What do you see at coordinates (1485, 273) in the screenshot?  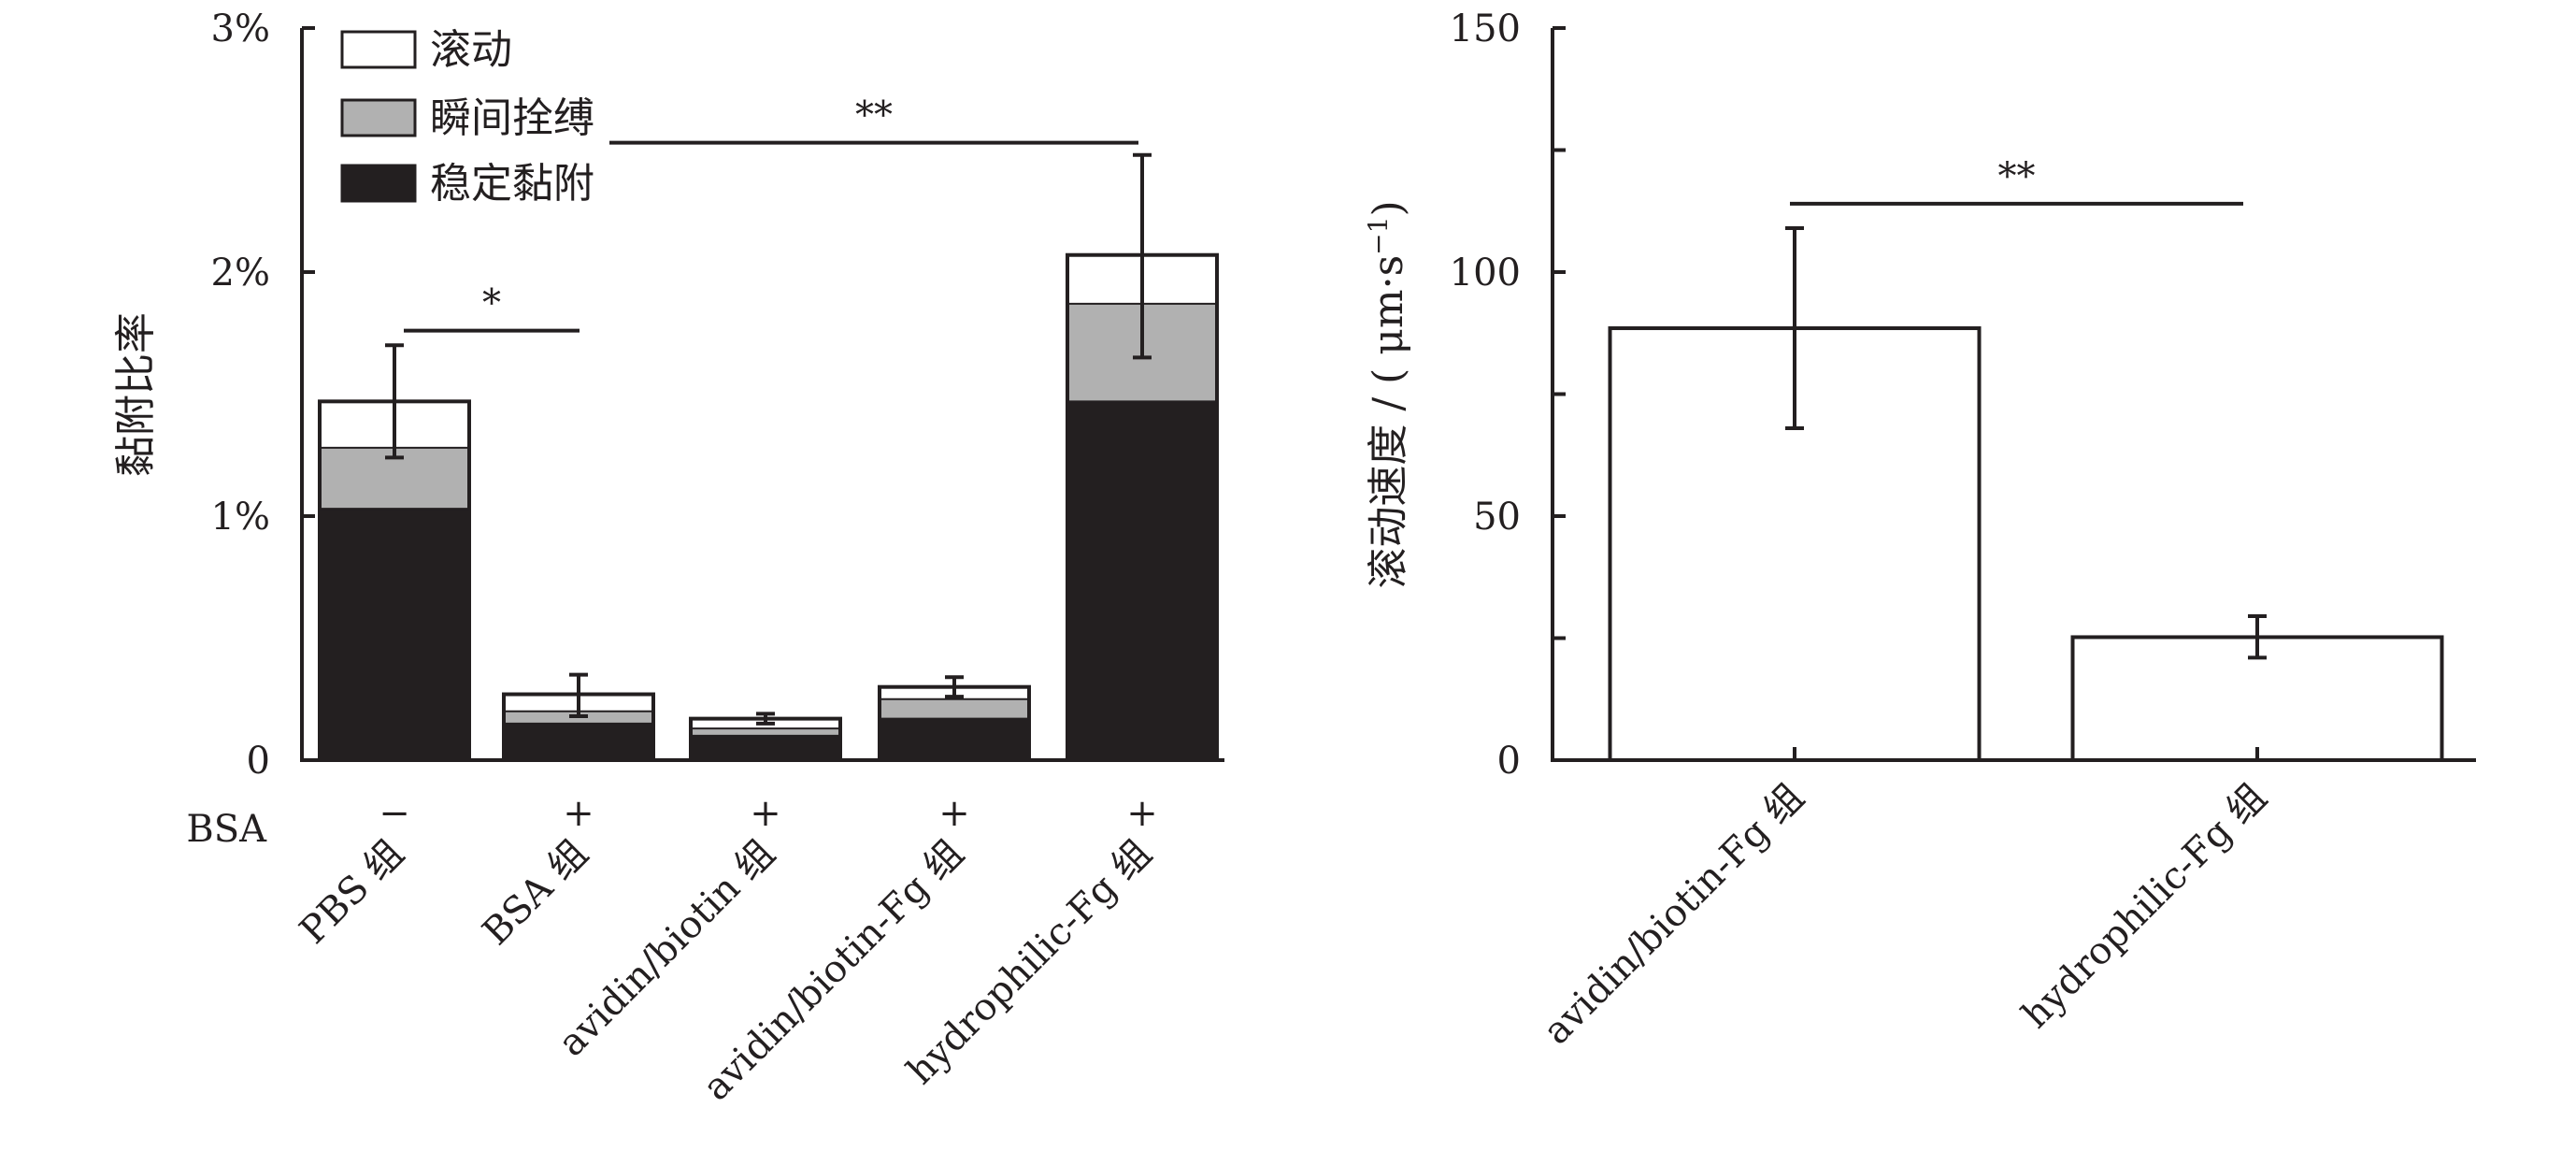 I see `chart2-y-tick-label: 100` at bounding box center [1485, 273].